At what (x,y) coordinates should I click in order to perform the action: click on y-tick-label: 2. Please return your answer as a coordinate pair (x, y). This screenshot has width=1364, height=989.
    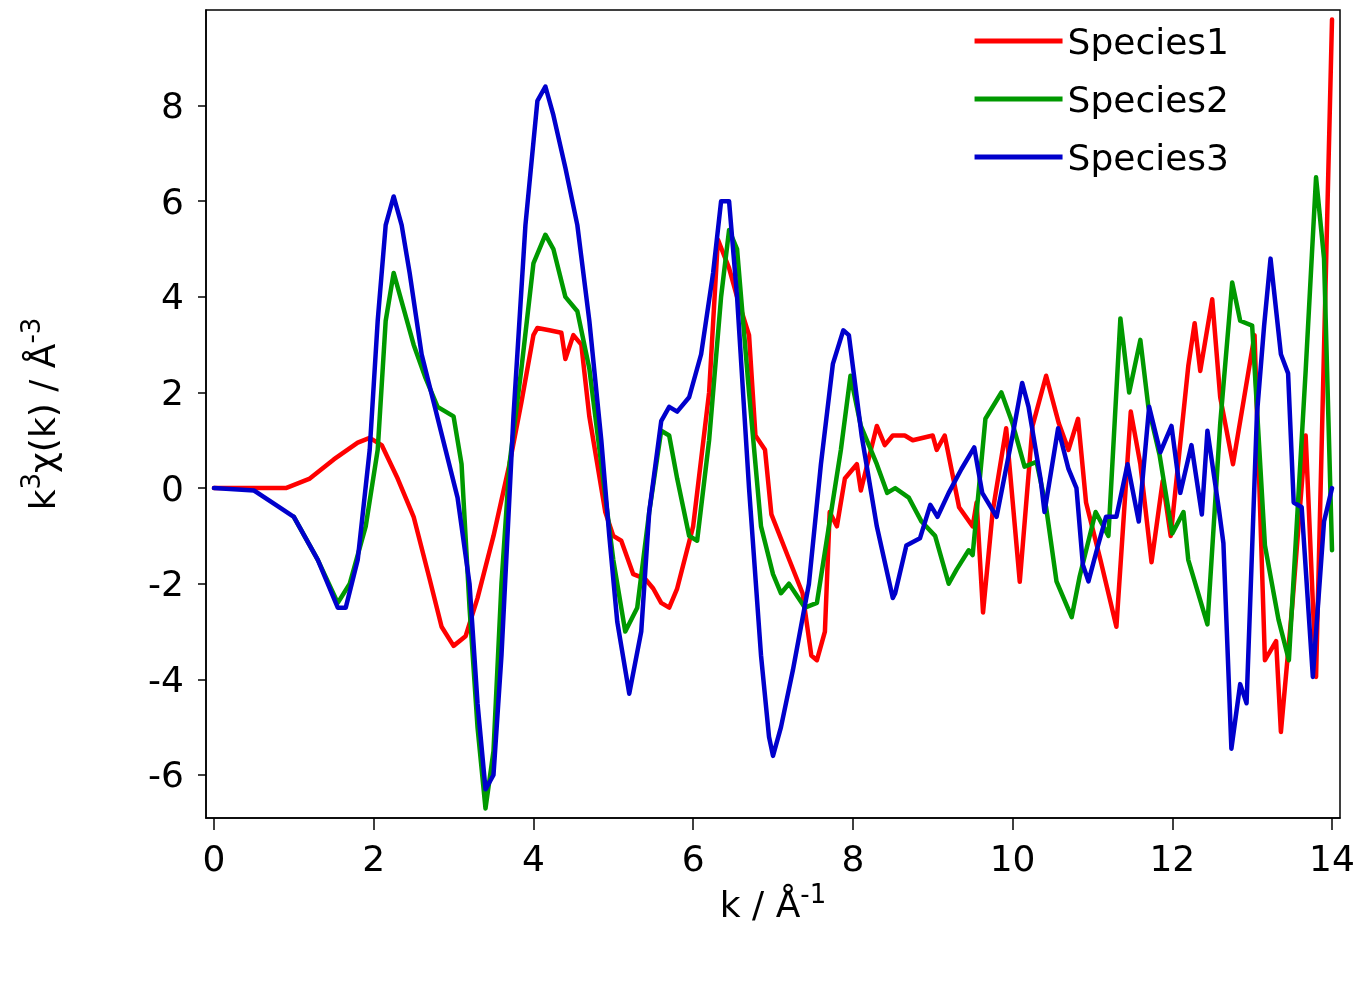
    Looking at the image, I should click on (172, 392).